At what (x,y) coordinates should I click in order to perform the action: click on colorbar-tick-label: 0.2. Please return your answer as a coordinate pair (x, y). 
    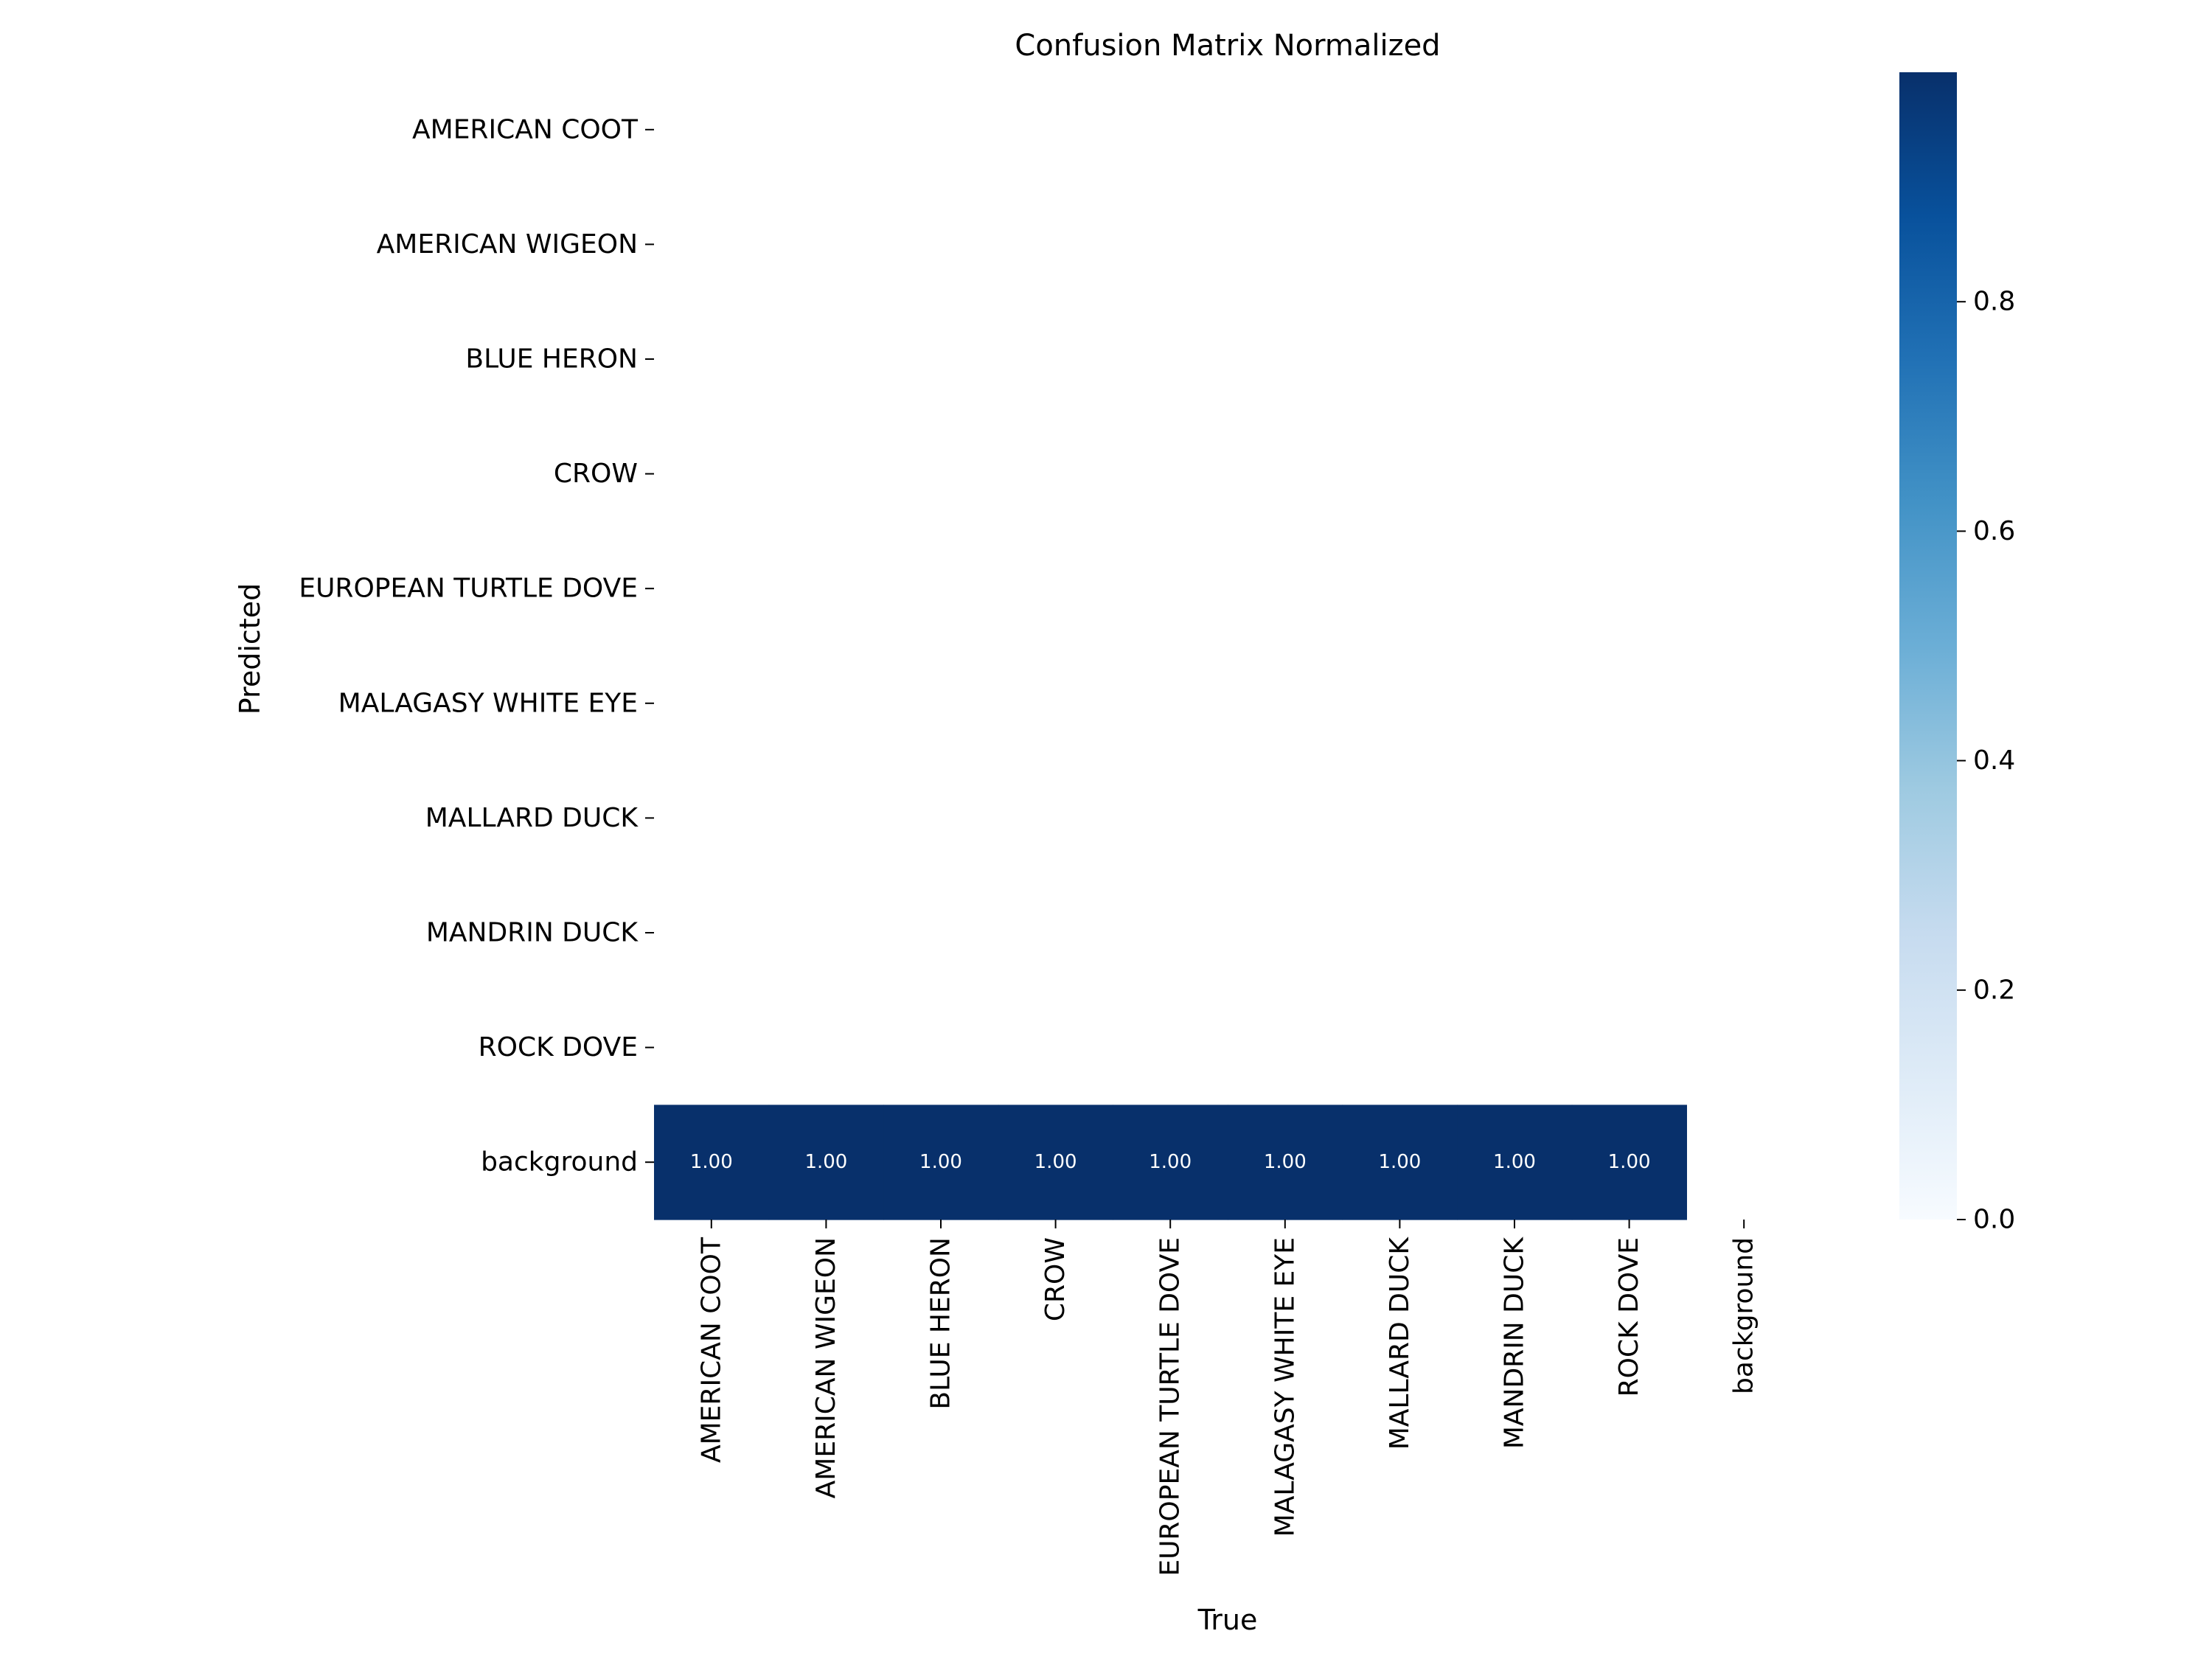
    Looking at the image, I should click on (1994, 990).